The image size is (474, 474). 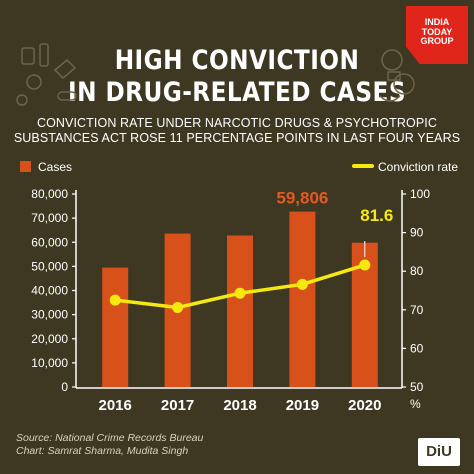 What do you see at coordinates (237, 92) in the screenshot?
I see `headline-line-2: IN DRUG-RELATED CASES` at bounding box center [237, 92].